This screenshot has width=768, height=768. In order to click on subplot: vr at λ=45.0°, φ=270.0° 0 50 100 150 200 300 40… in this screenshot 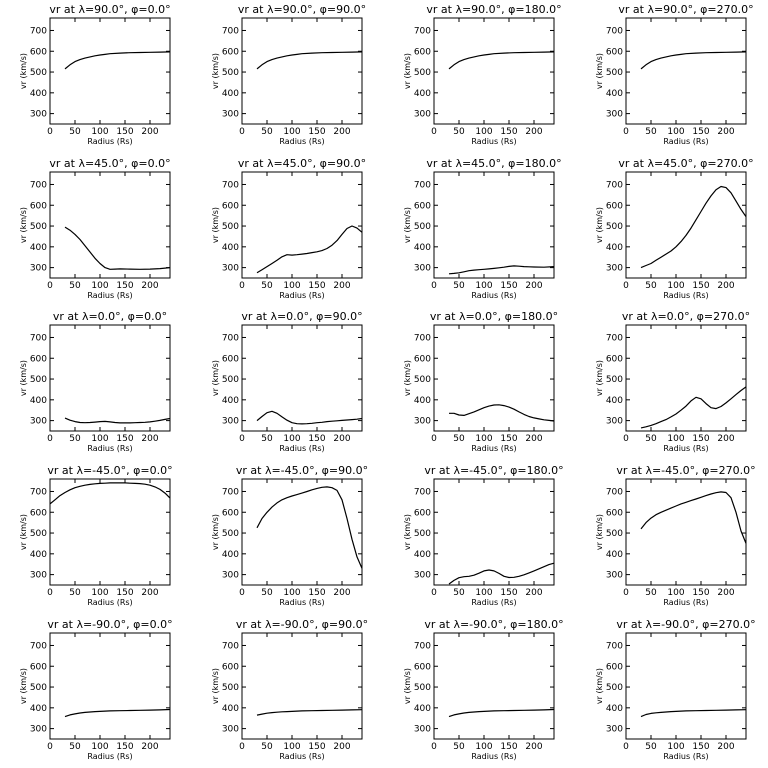, I will do `click(674, 228)`.